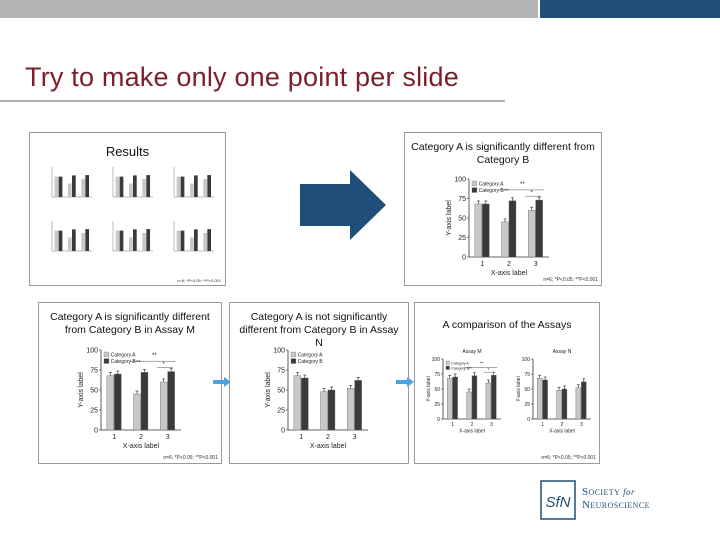  I want to click on sfn-logo: SfN Society for Neuroscience, so click(605, 502).